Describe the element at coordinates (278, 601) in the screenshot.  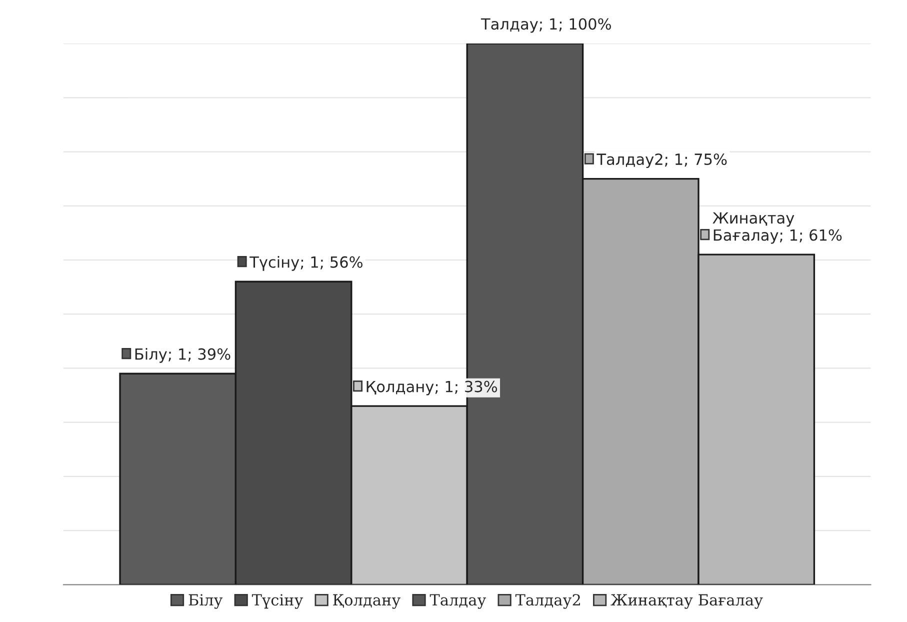
I see `legend-label: Түсіну` at that location.